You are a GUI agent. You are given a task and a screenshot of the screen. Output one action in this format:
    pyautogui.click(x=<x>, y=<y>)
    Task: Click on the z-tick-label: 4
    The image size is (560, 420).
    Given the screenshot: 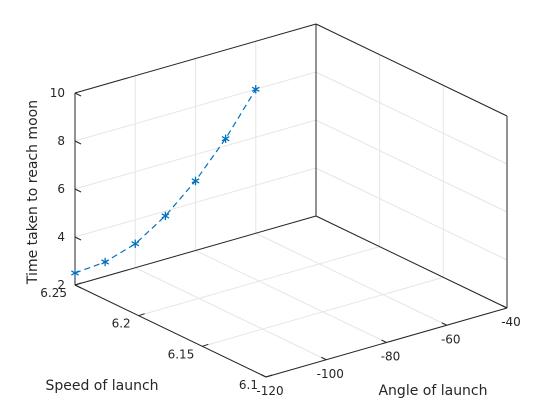 What is the action you would take?
    pyautogui.click(x=61, y=237)
    